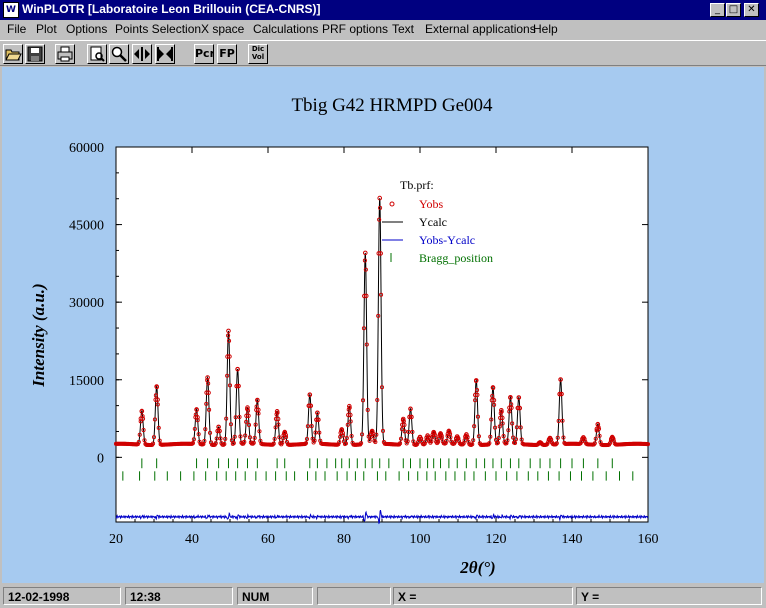  Describe the element at coordinates (648, 539) in the screenshot. I see `x-tick-label: 160` at that location.